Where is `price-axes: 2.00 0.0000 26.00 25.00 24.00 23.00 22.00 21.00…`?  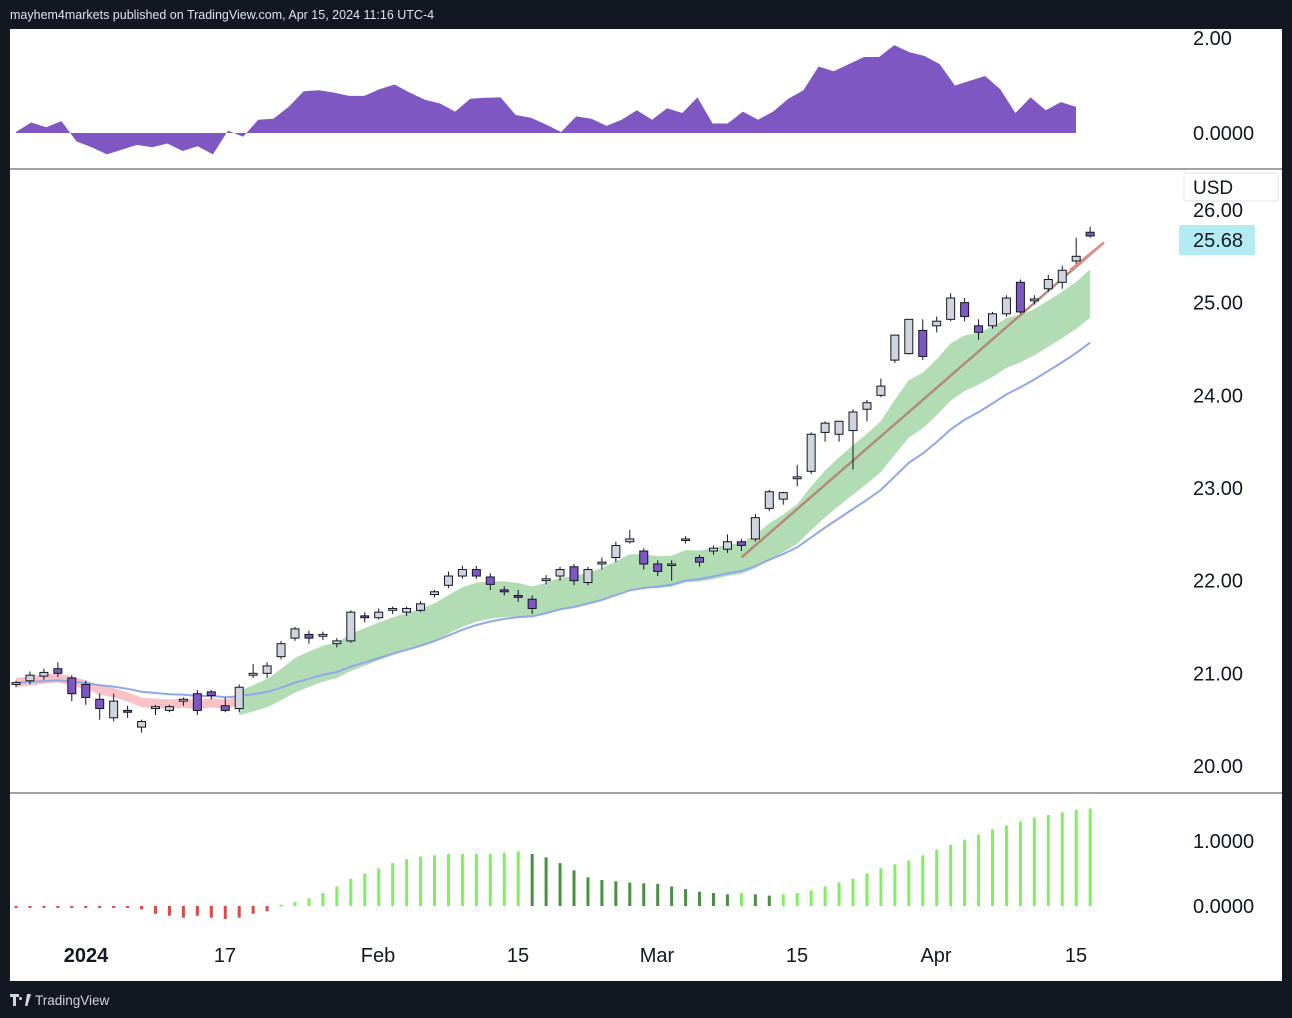
price-axes: 2.00 0.0000 26.00 25.00 24.00 23.00 22.00 21.00… is located at coordinates (1223, 473).